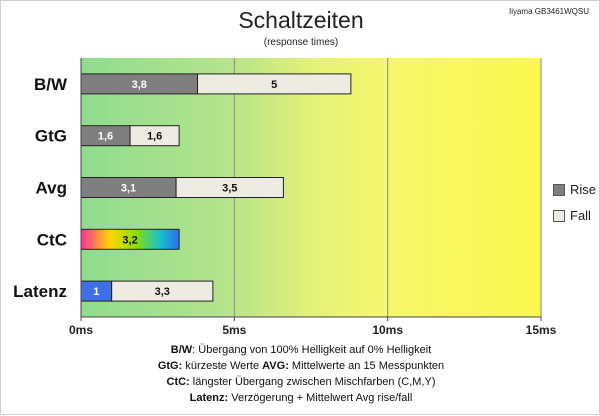  I want to click on x-tick-label: 10ms, so click(387, 330).